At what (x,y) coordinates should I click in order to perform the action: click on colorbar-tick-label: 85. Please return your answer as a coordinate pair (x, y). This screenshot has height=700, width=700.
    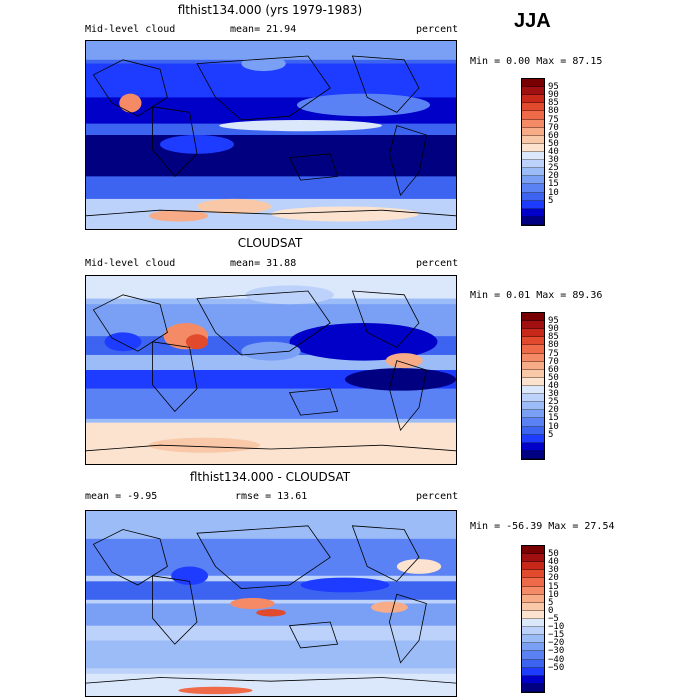
    Looking at the image, I should click on (553, 337).